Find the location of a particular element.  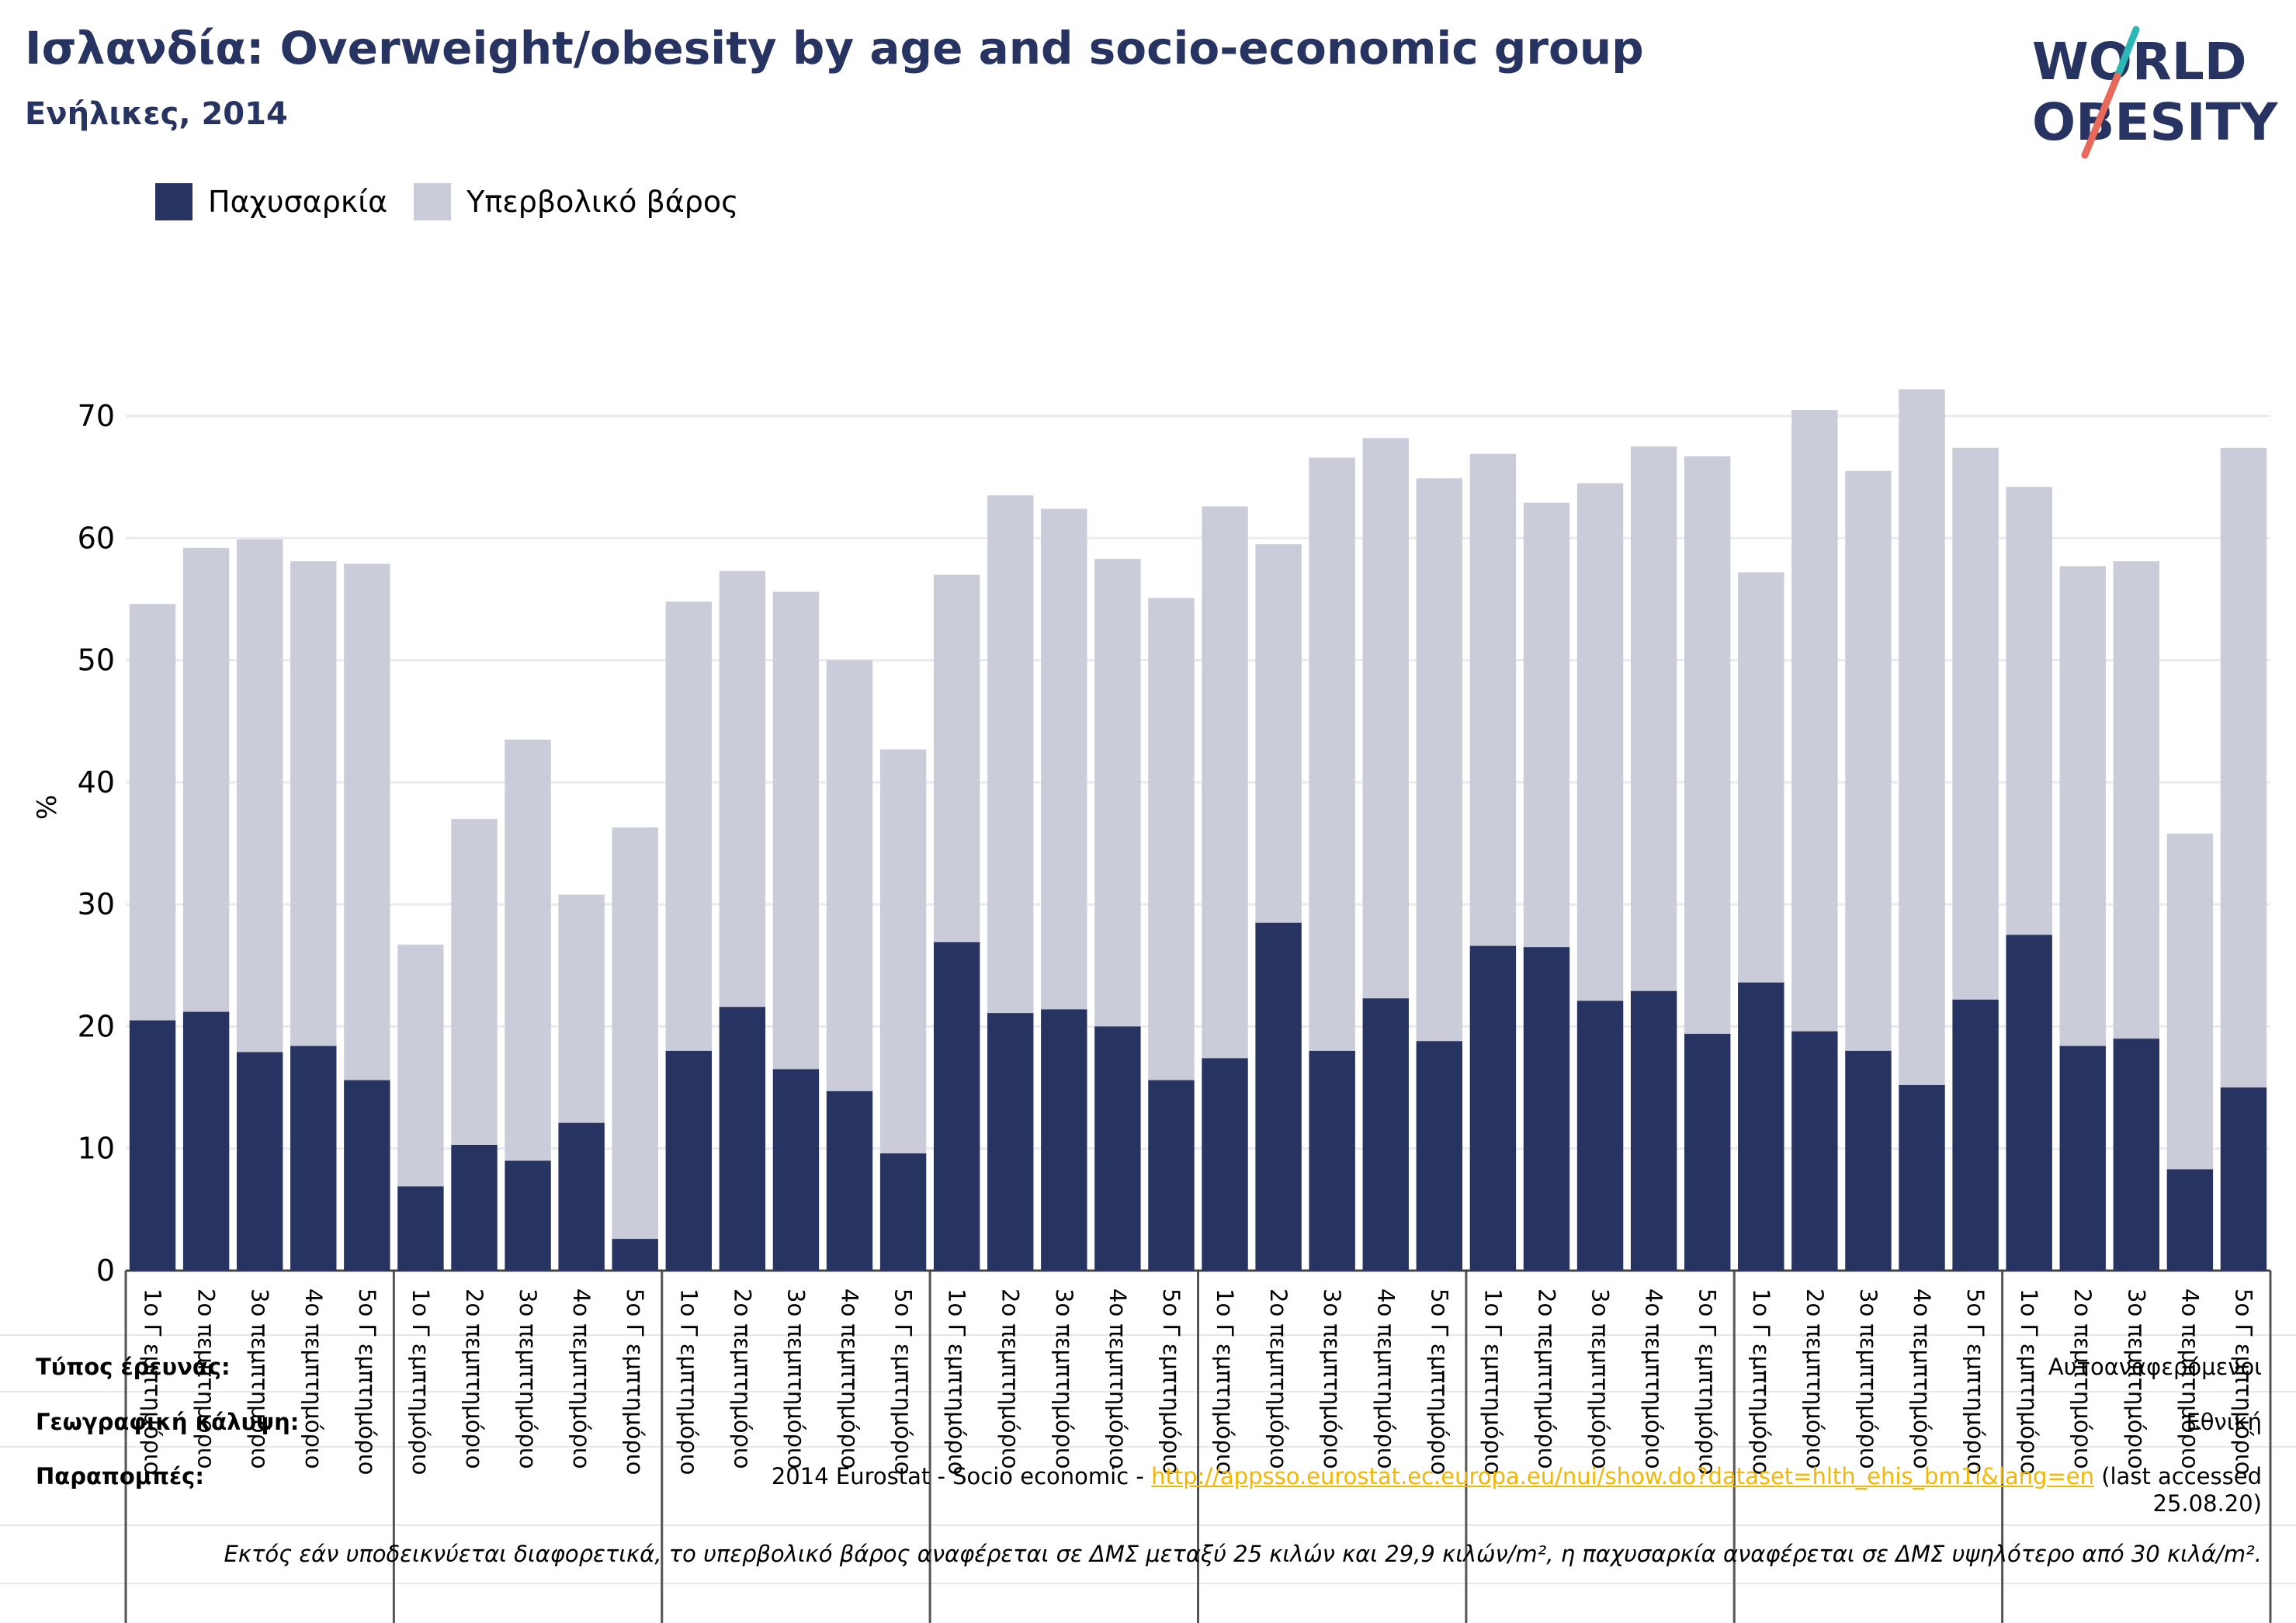

chart-legend: Παχυσαρκία Υπερβολικό βάρος is located at coordinates (460, 202).